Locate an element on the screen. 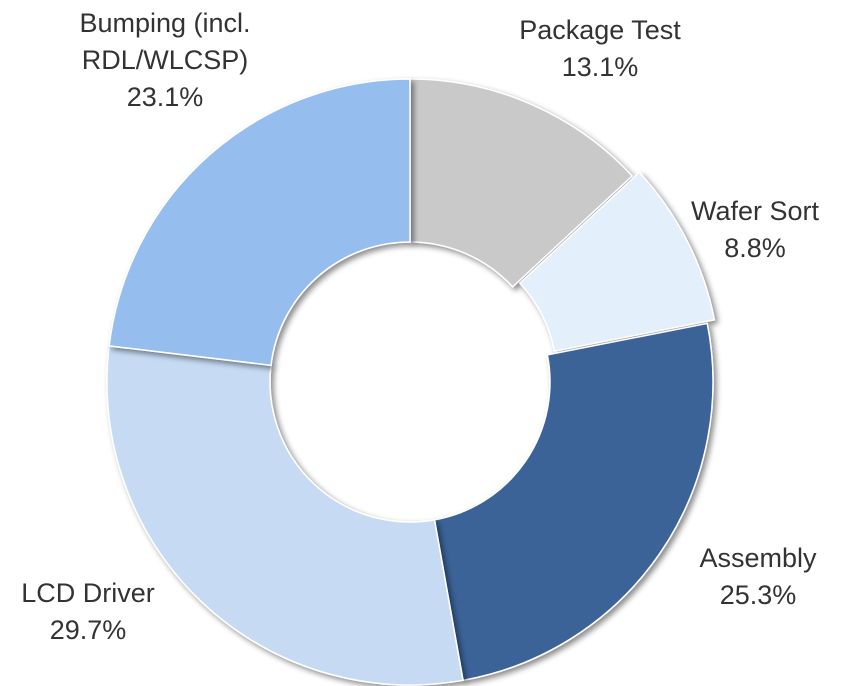  slice-label: Package Test 13.1% is located at coordinates (600, 49).